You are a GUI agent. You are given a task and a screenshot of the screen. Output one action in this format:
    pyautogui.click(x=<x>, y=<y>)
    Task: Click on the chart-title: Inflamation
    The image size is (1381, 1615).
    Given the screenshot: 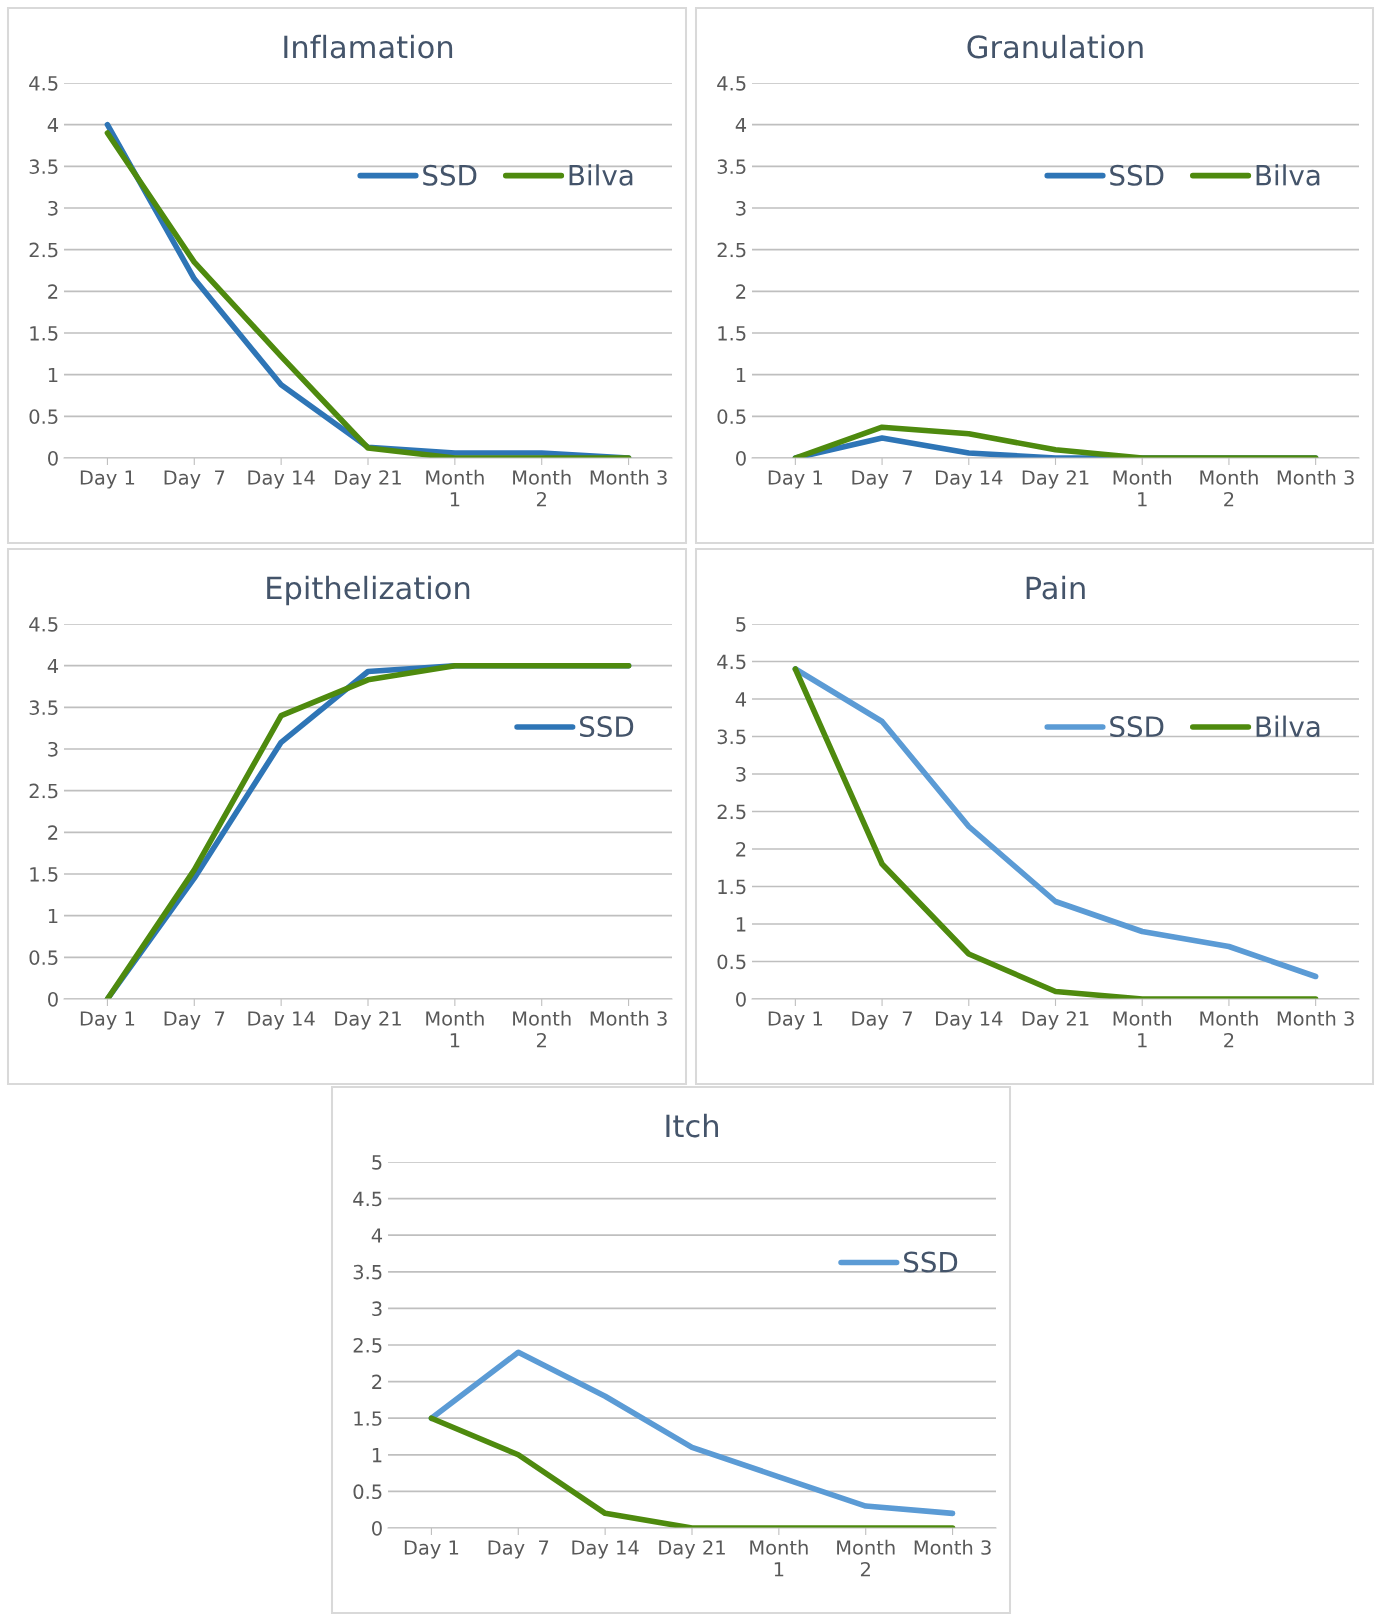 What is the action you would take?
    pyautogui.click(x=368, y=46)
    